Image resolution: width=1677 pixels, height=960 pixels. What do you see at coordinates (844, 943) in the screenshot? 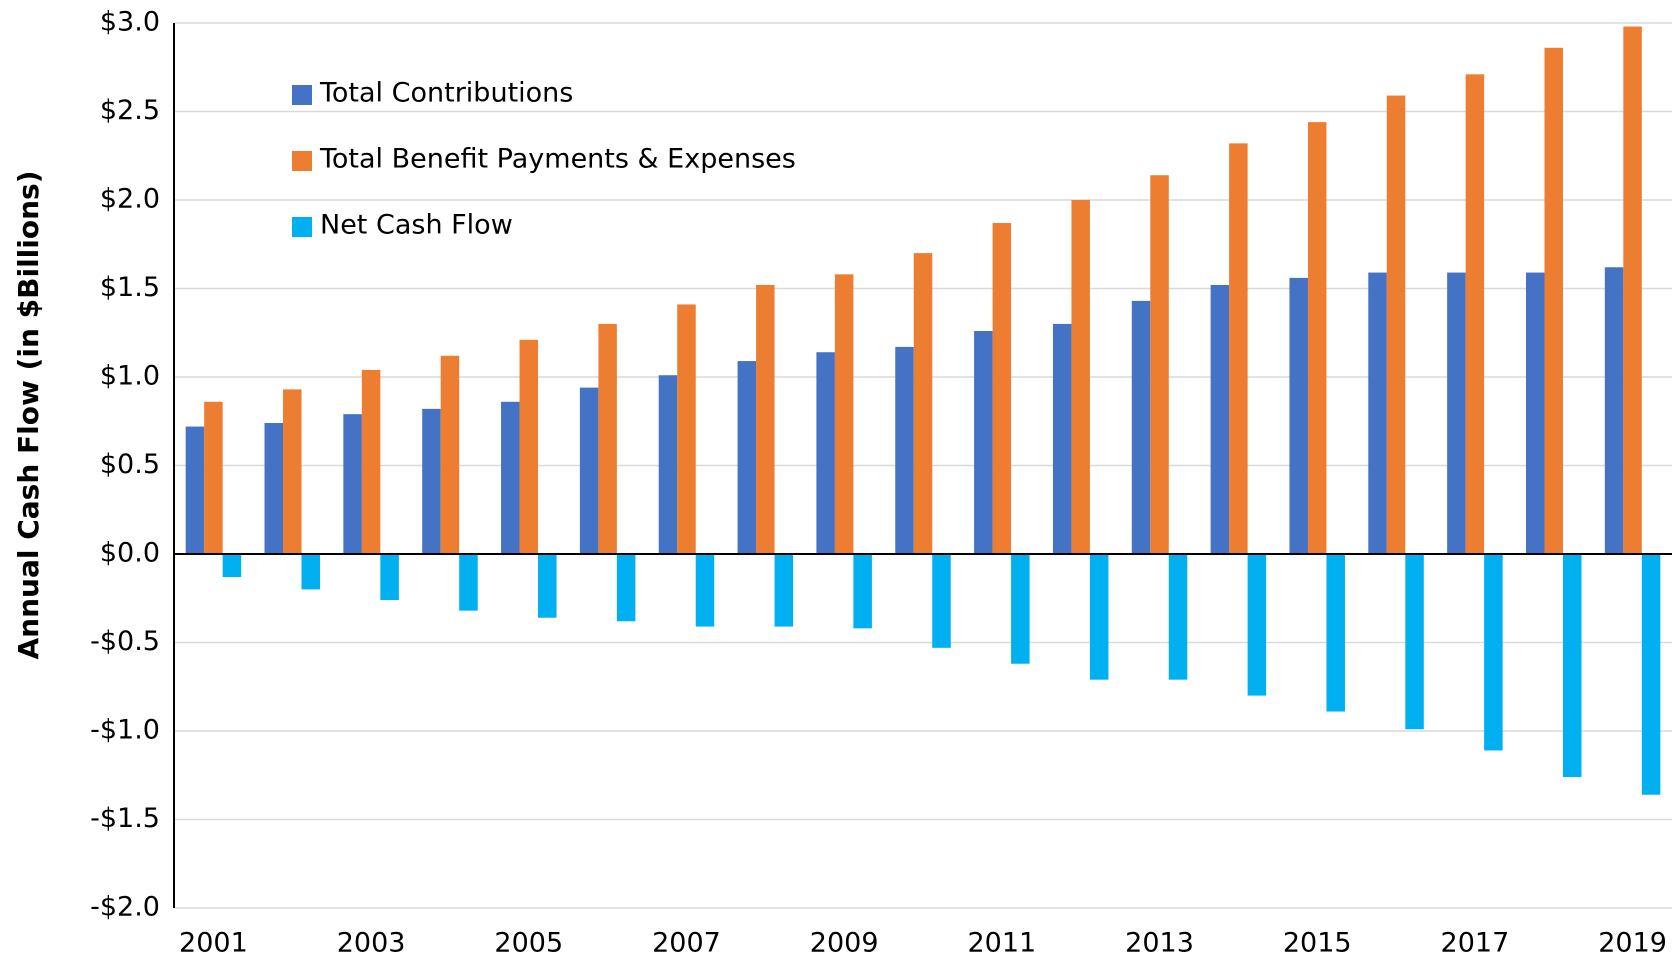
I see `x-tick-label: 2009` at bounding box center [844, 943].